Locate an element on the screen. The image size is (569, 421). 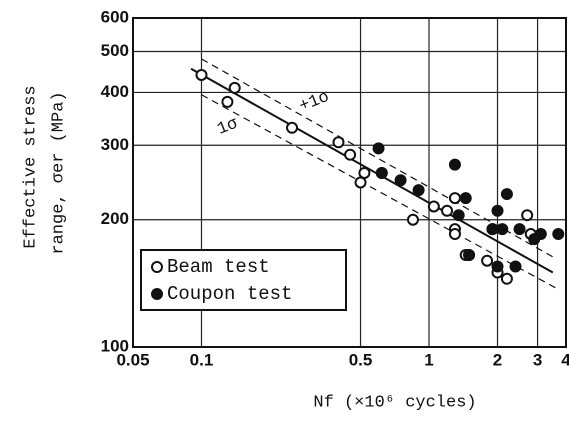
legend-label: Coupon test is located at coordinates (229, 294).